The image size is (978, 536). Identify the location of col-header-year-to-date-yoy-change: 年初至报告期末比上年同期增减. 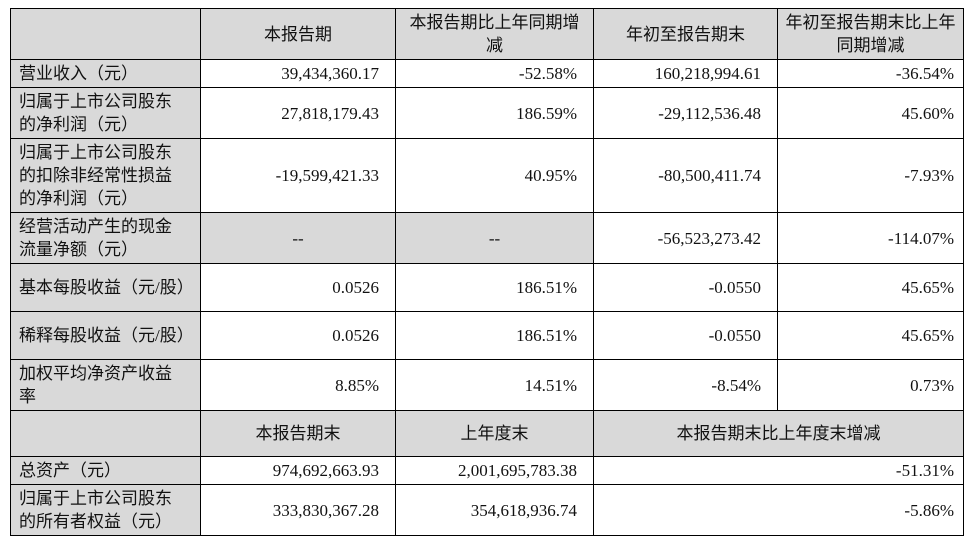
(870, 34).